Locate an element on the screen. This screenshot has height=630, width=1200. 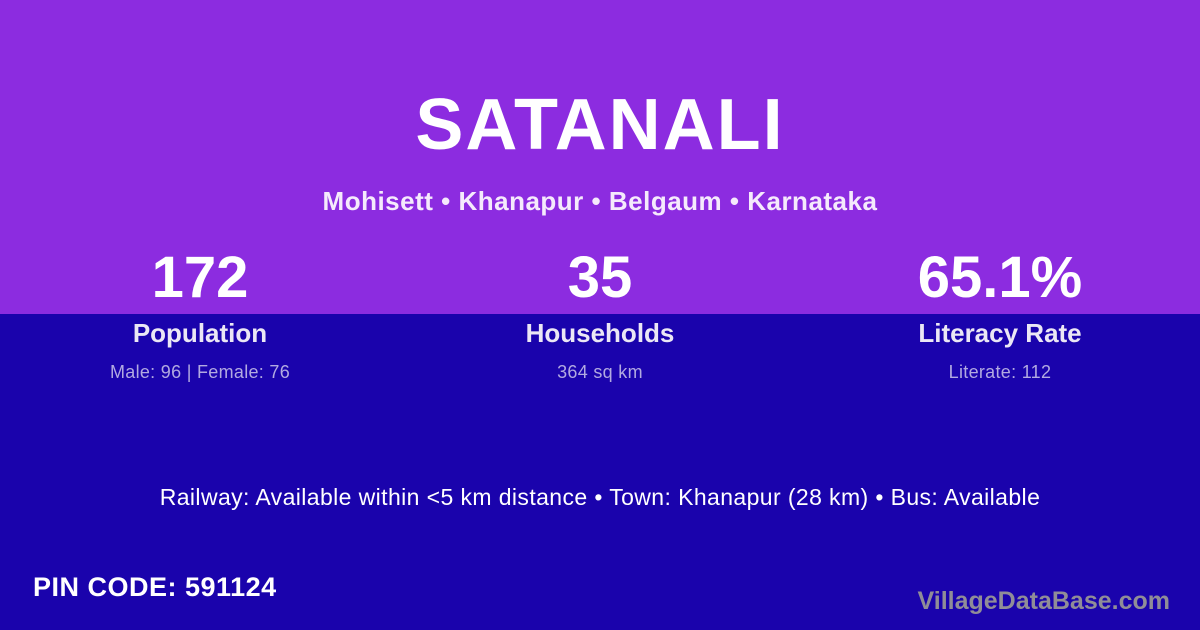
households-label: Households is located at coordinates (600, 333).